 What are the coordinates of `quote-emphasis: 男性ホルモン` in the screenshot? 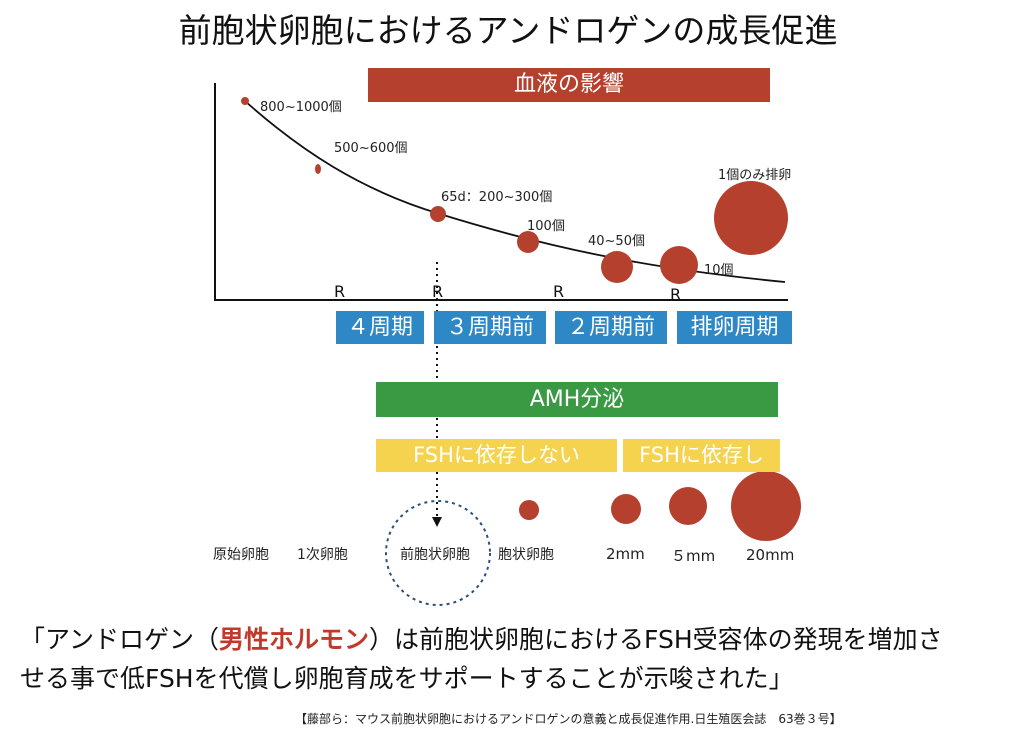 It's located at (294, 639).